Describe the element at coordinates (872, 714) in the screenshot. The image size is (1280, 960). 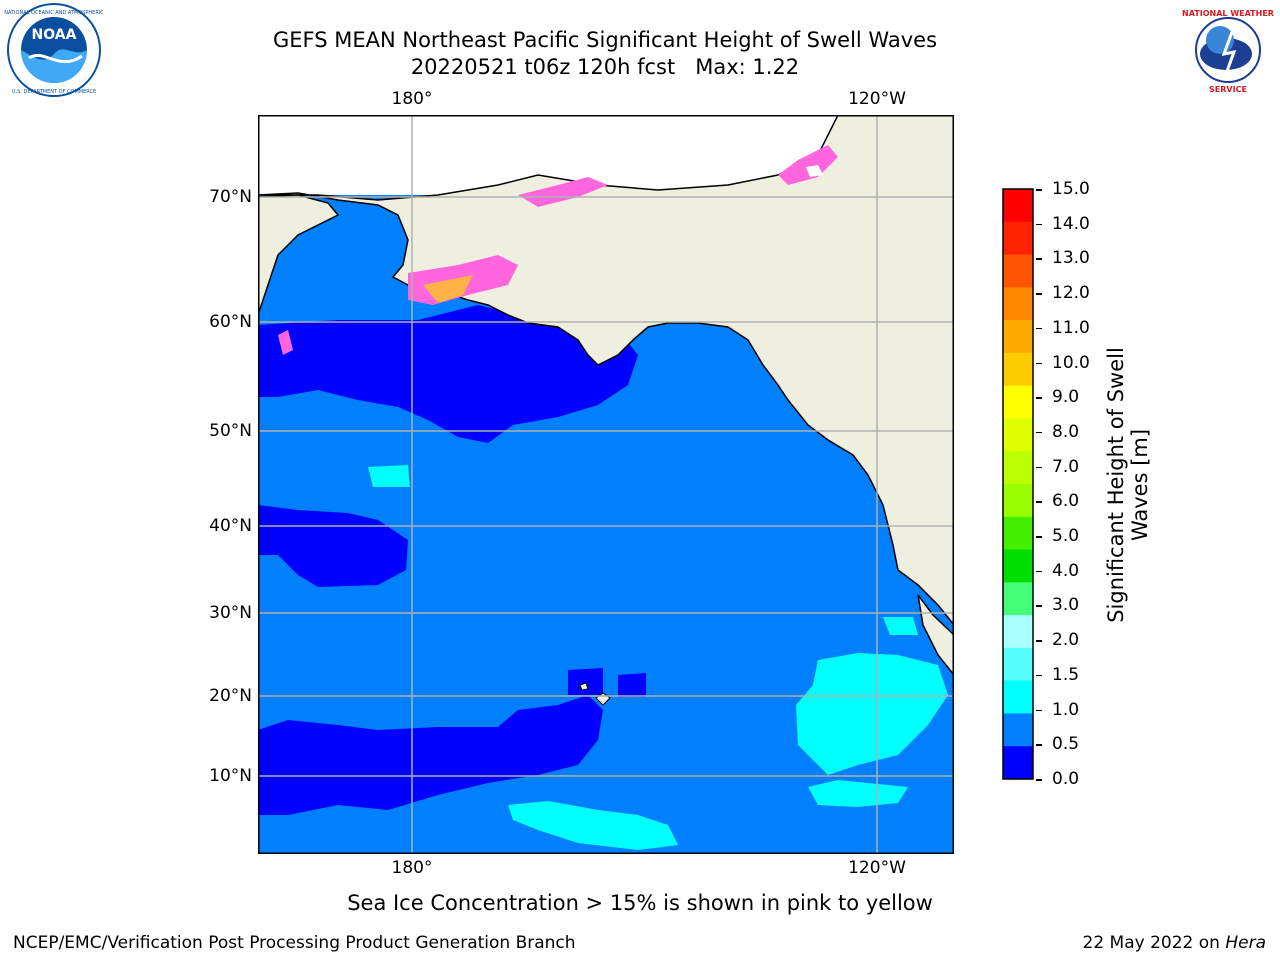
I see `swell-region-mid-east` at that location.